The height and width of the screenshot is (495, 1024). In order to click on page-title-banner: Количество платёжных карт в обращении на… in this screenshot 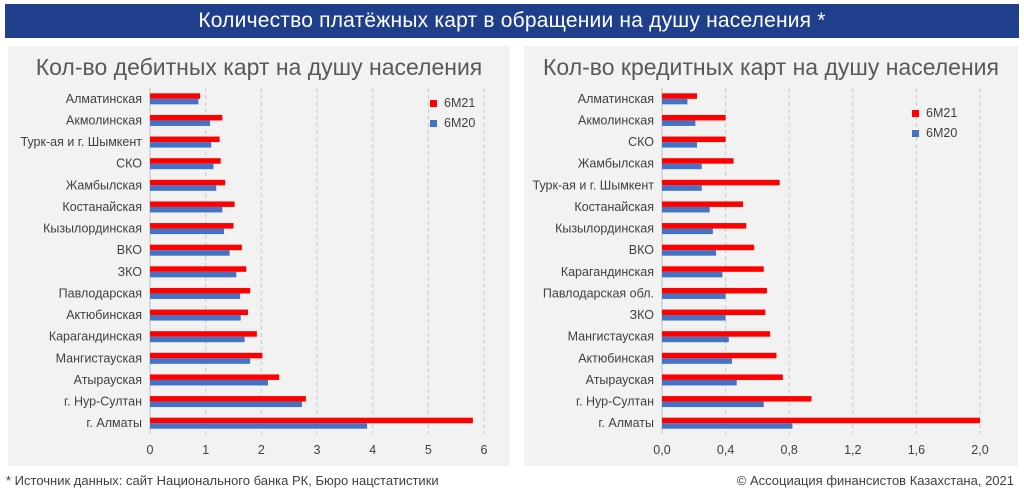, I will do `click(512, 21)`.